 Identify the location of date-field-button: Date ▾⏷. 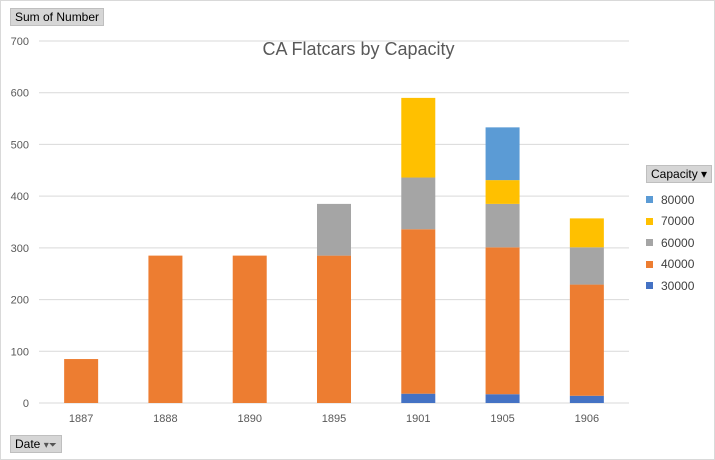
(36, 444).